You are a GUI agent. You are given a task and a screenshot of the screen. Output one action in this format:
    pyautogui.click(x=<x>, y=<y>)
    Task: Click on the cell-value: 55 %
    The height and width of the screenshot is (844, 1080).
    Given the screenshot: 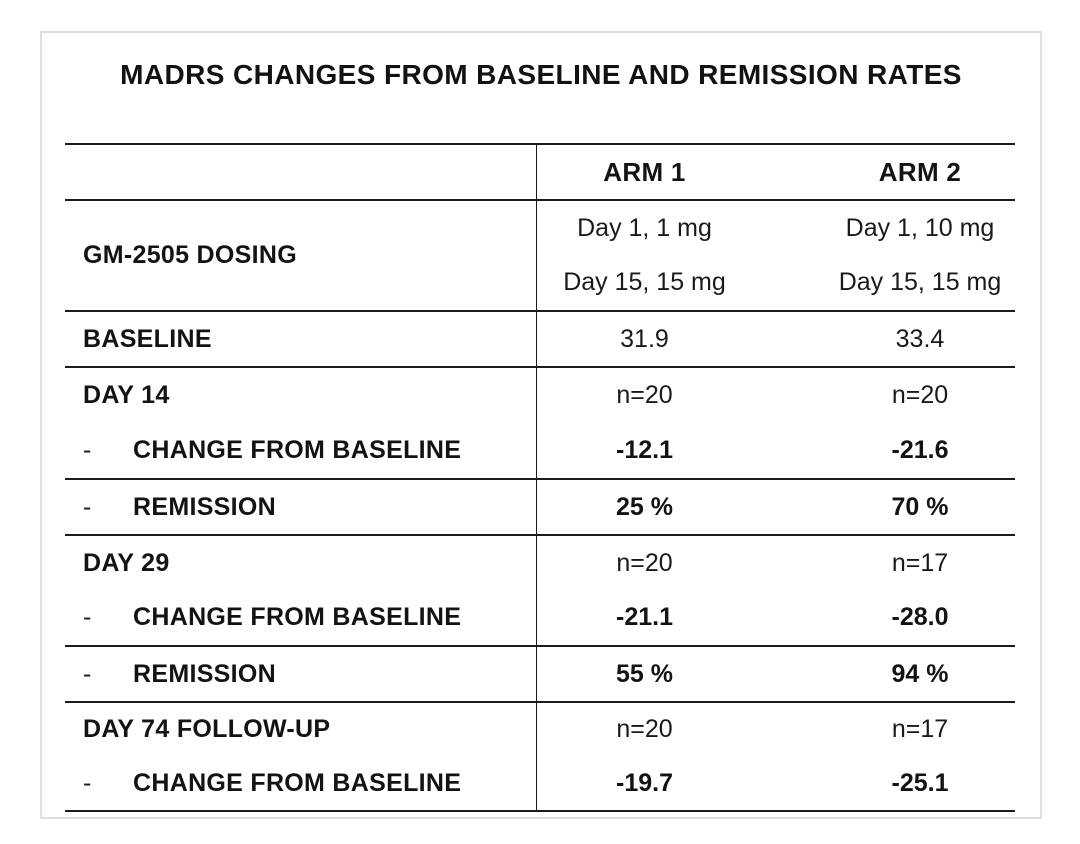 What is the action you would take?
    pyautogui.click(x=644, y=673)
    